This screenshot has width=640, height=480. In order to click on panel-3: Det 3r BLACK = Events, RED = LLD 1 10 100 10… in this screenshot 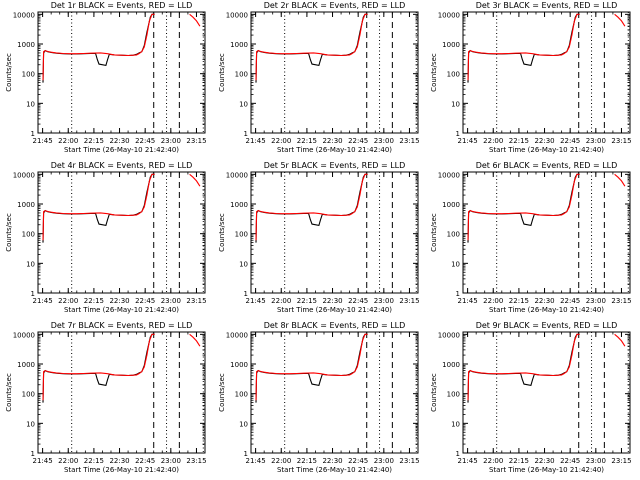, I will do `click(531, 77)`.